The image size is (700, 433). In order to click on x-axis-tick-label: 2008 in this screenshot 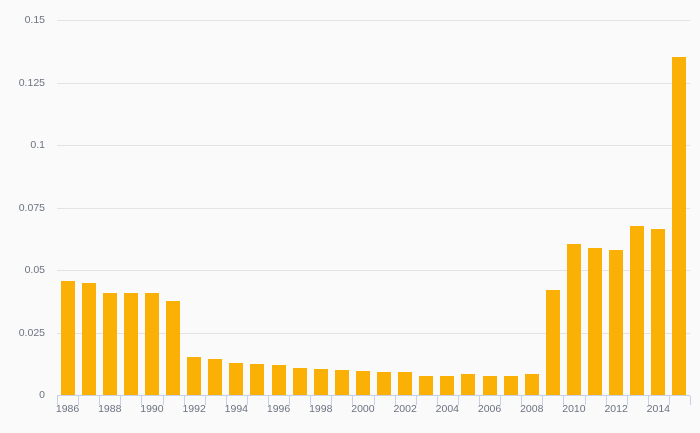, I will do `click(532, 409)`.